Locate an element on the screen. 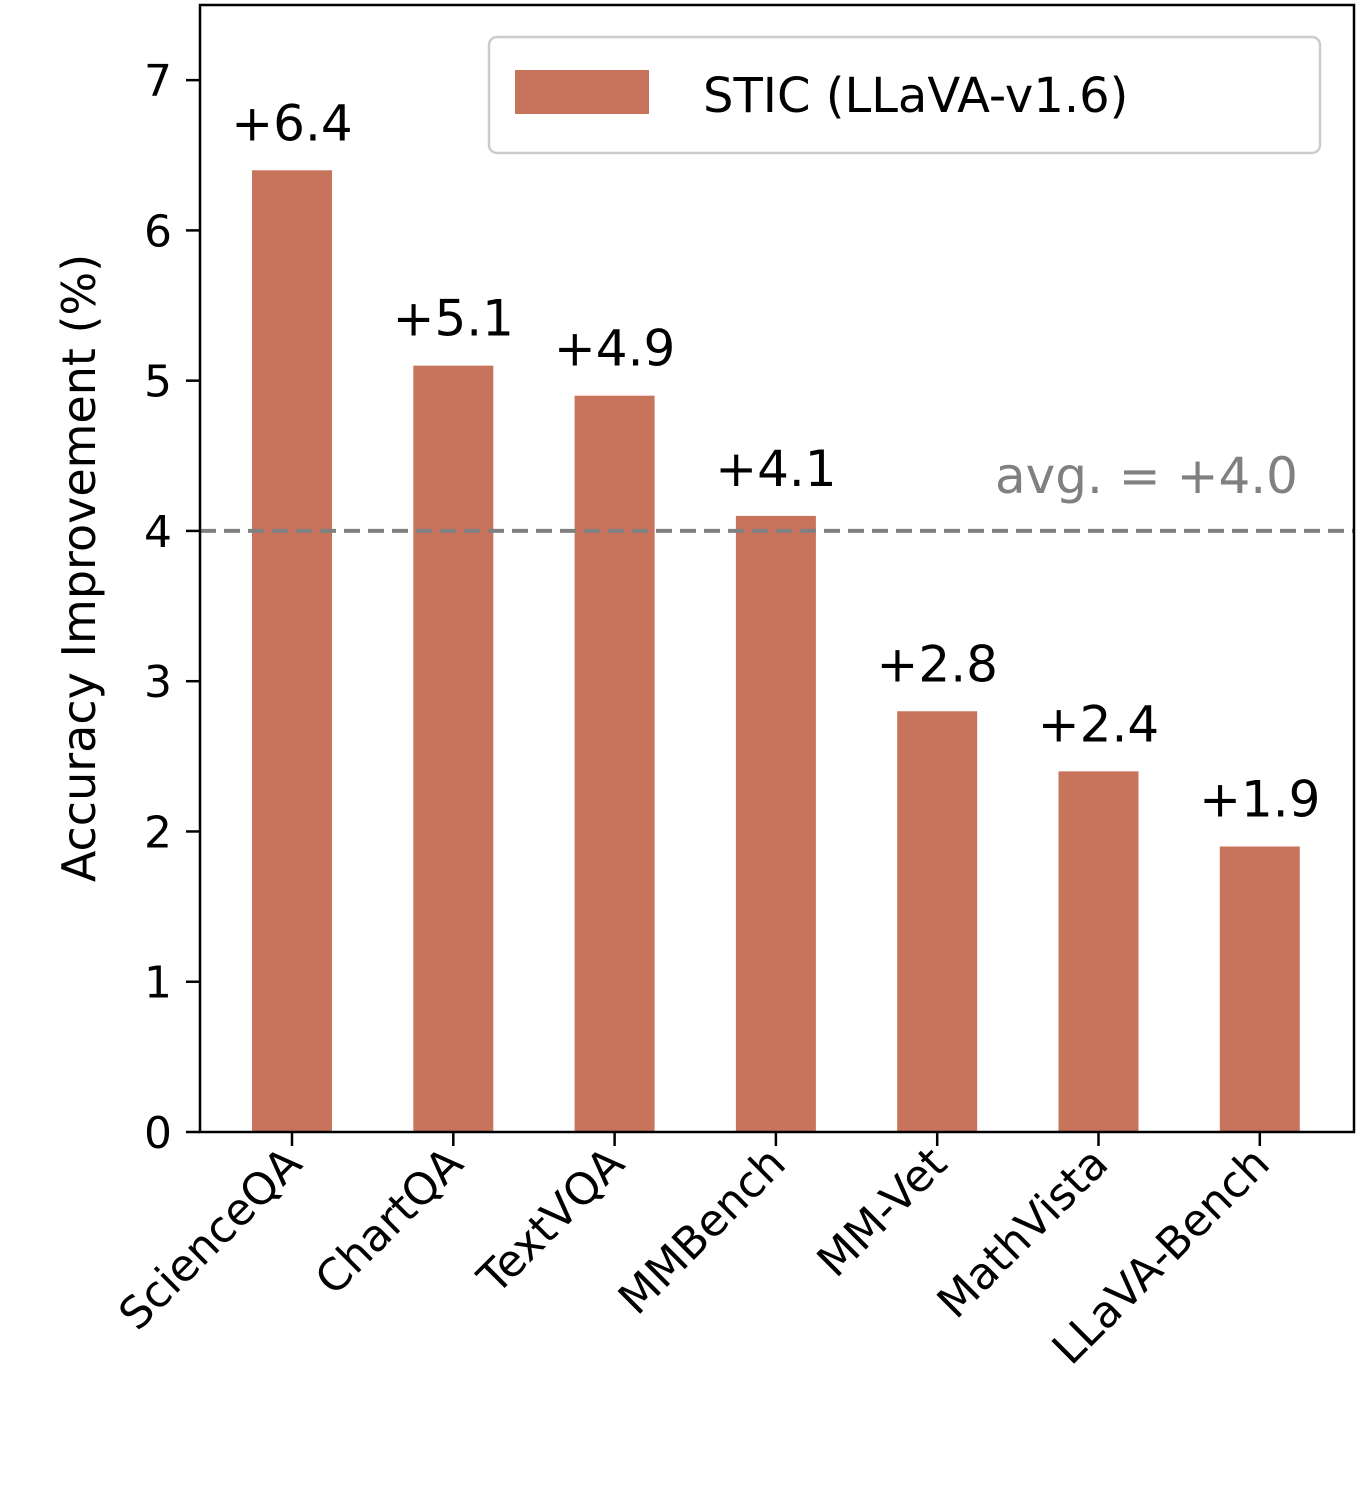 The width and height of the screenshot is (1358, 1498). data-label: +6.4 is located at coordinates (291, 123).